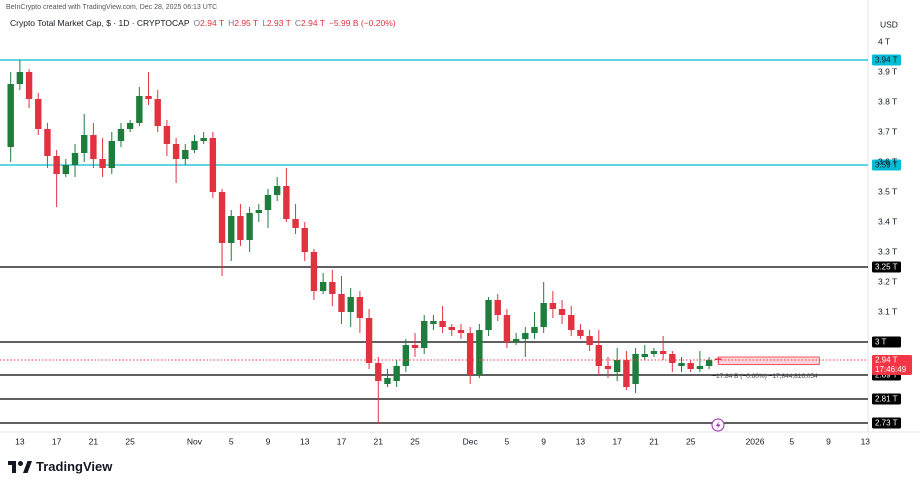 The image size is (920, 484). Describe the element at coordinates (884, 41) in the screenshot. I see `y-tick-label: 4 T` at that location.